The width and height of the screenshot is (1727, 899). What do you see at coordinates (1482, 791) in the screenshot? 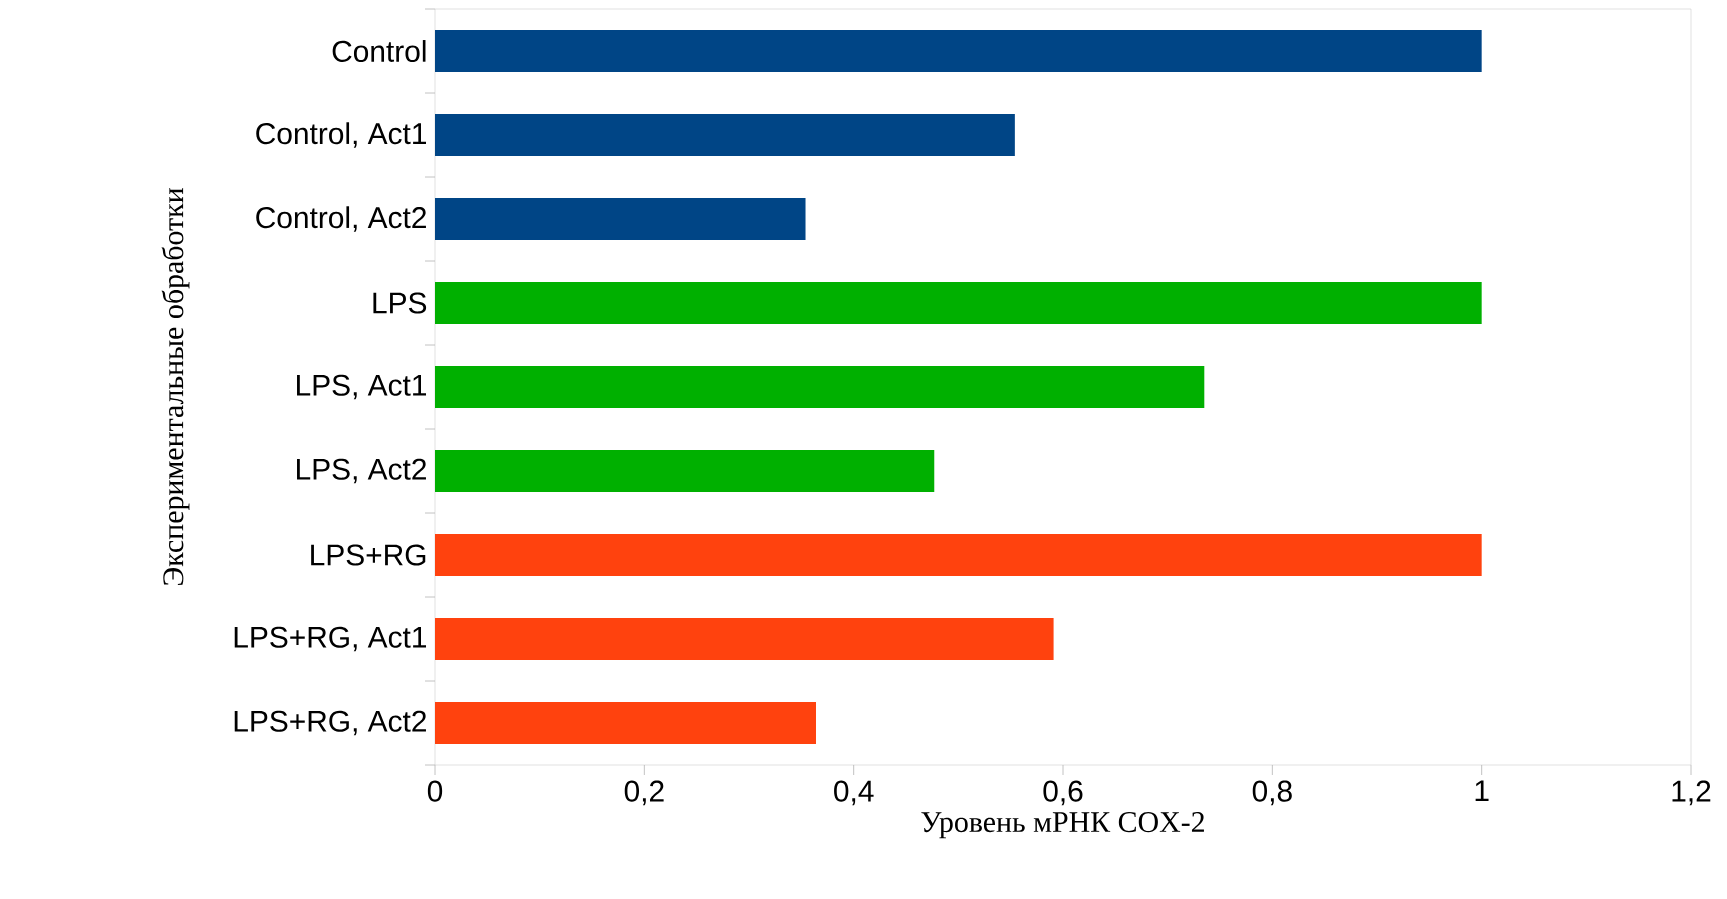
I see `x-tick-label: 1` at bounding box center [1482, 791].